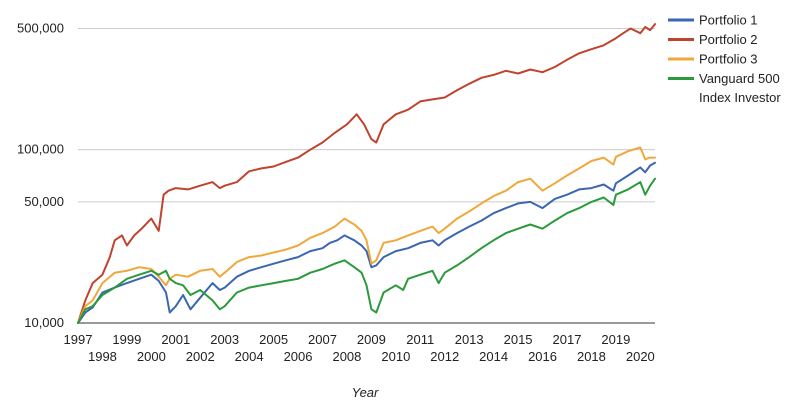 The image size is (793, 407). Describe the element at coordinates (346, 356) in the screenshot. I see `x-tick-label-2008: 2008` at that location.